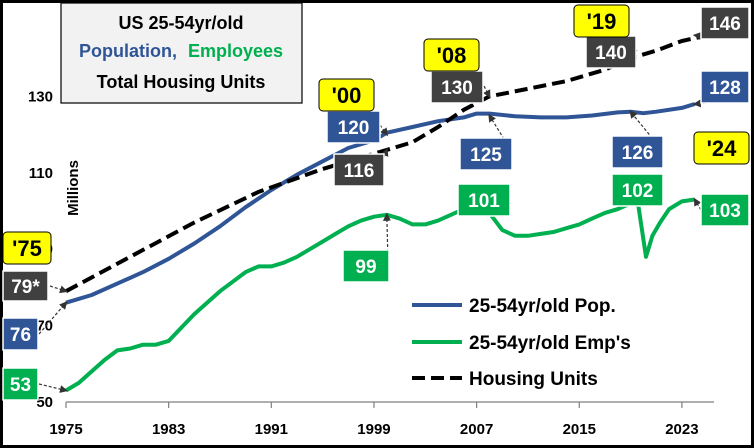 This screenshot has height=448, width=754. I want to click on year-tag: '75, so click(27, 248).